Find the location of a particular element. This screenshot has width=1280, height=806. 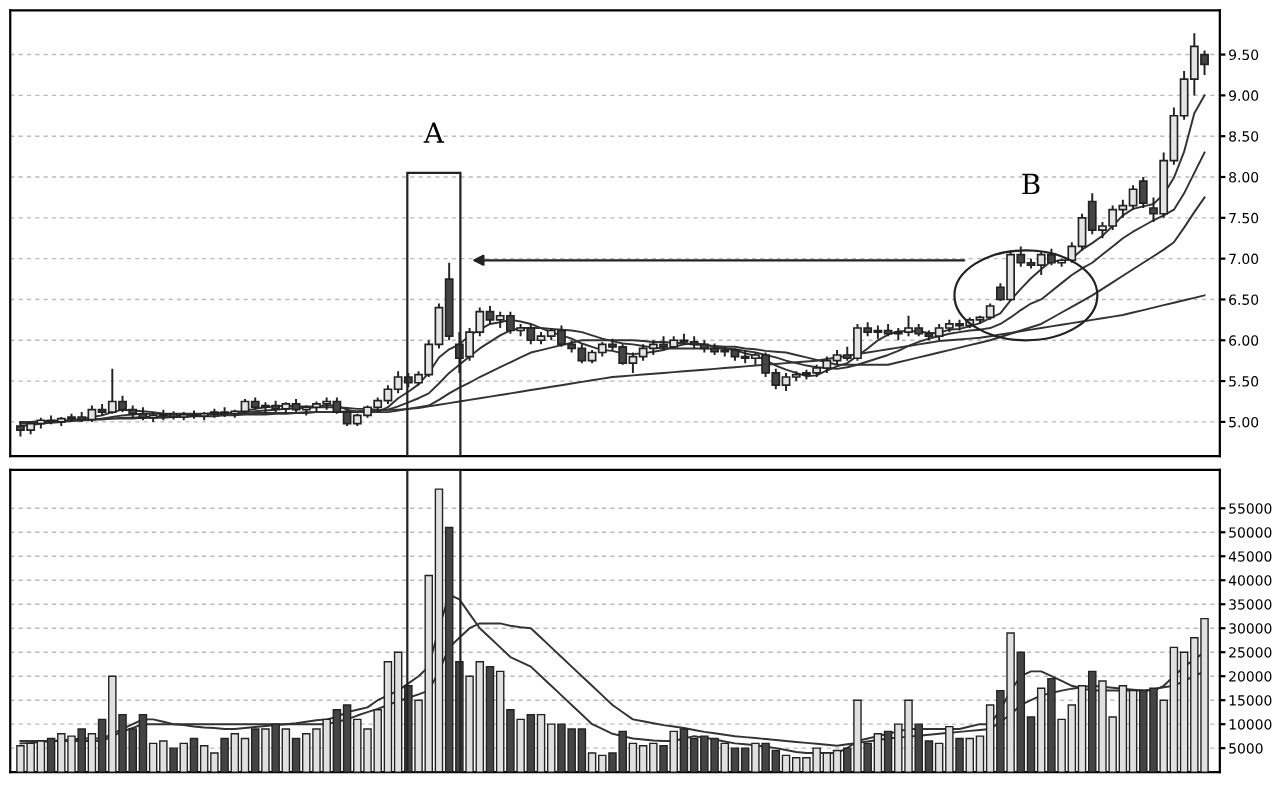

annotation: A is located at coordinates (434, 132).